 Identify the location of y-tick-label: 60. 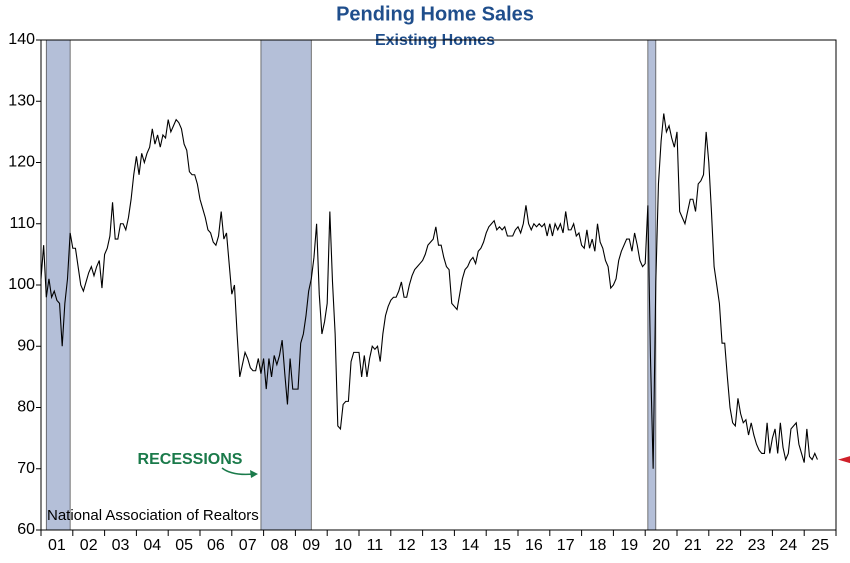
(26, 529).